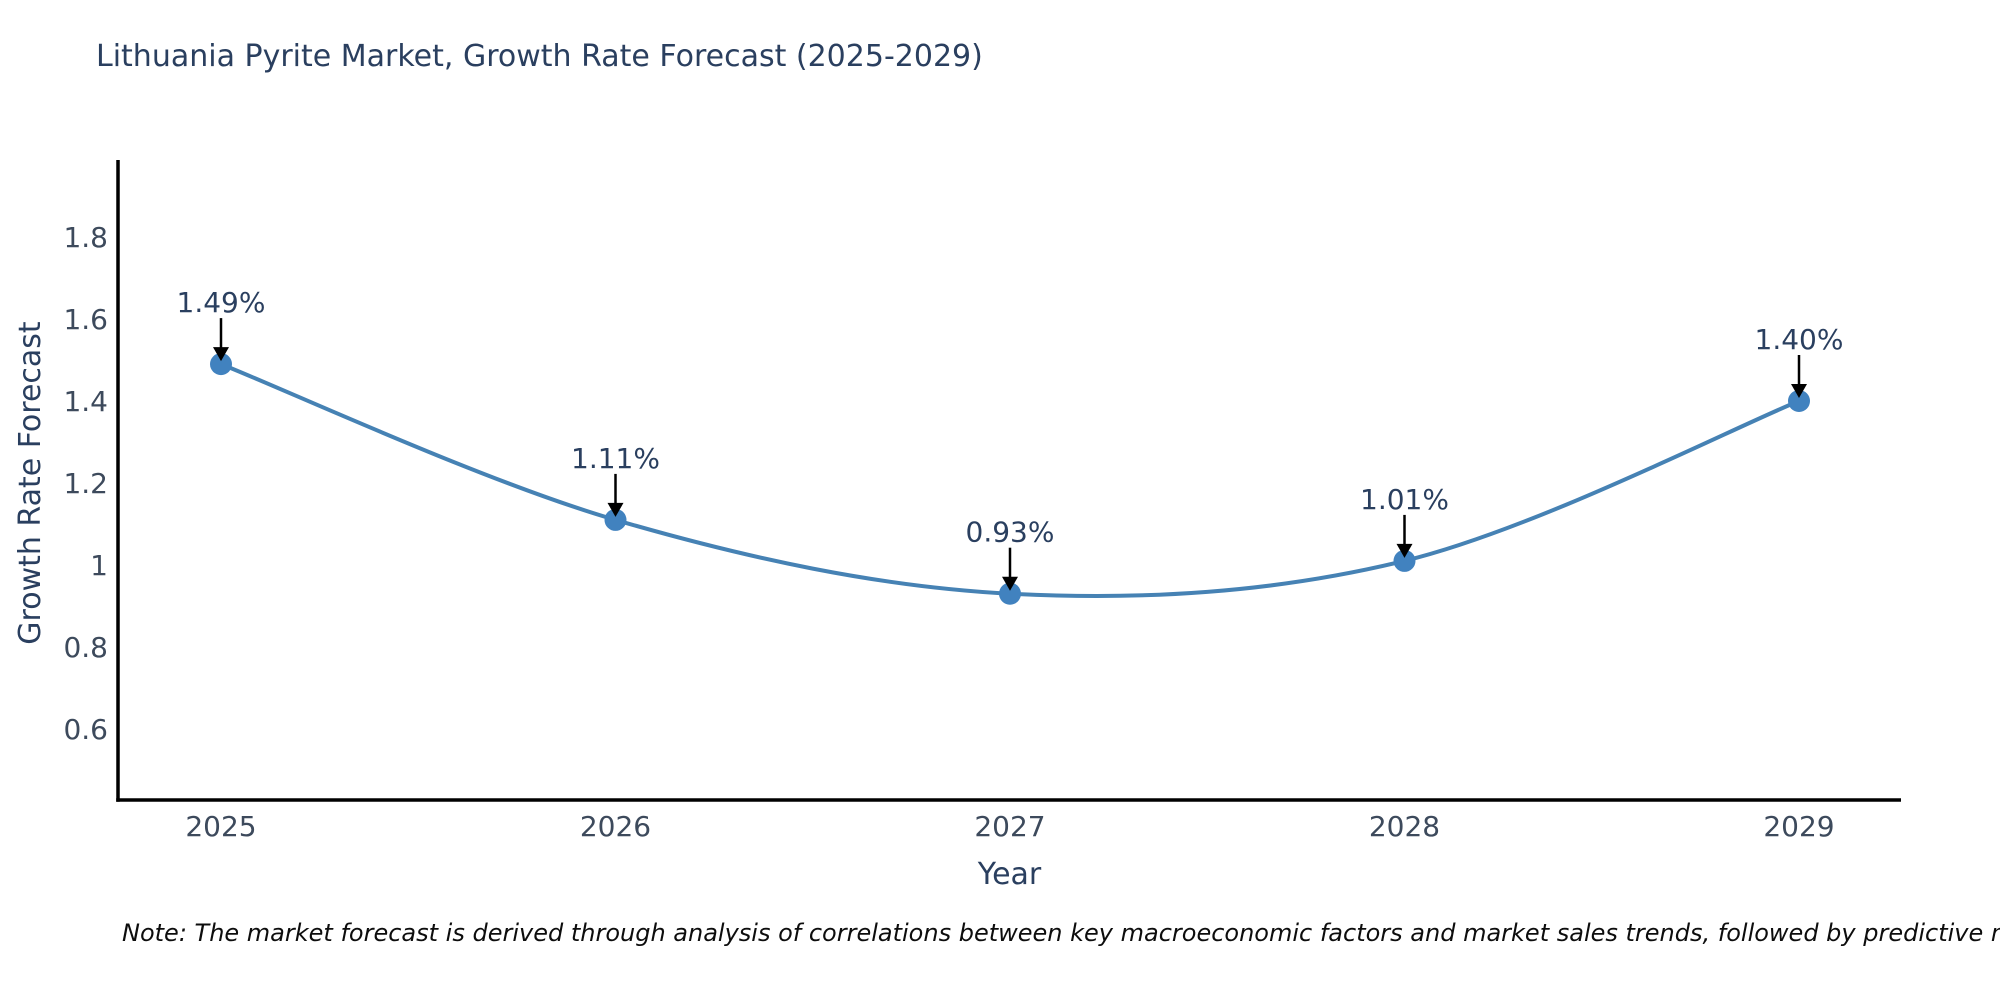 The image size is (2000, 1000). I want to click on point-annotation: 1.40%, so click(1799, 360).